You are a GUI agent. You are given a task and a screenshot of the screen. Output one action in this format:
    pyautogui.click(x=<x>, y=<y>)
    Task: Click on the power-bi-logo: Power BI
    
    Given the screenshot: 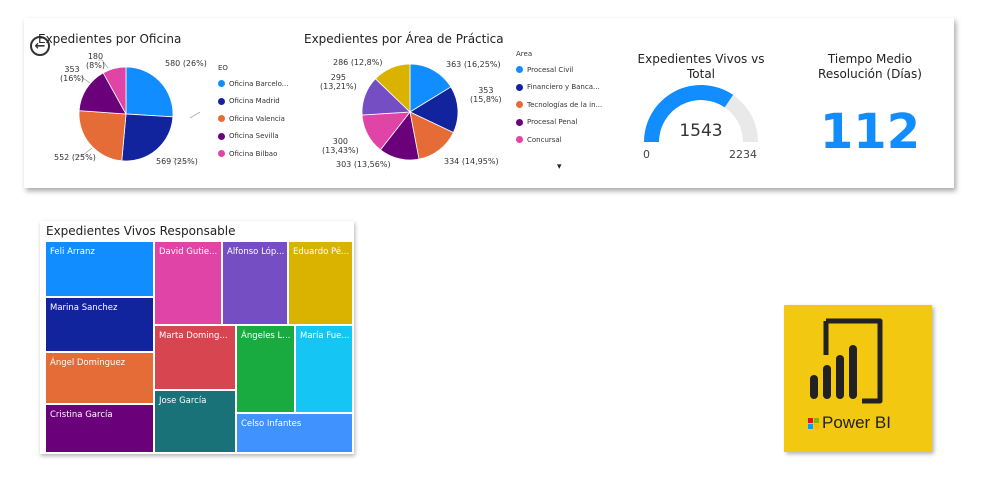 What is the action you would take?
    pyautogui.click(x=858, y=378)
    